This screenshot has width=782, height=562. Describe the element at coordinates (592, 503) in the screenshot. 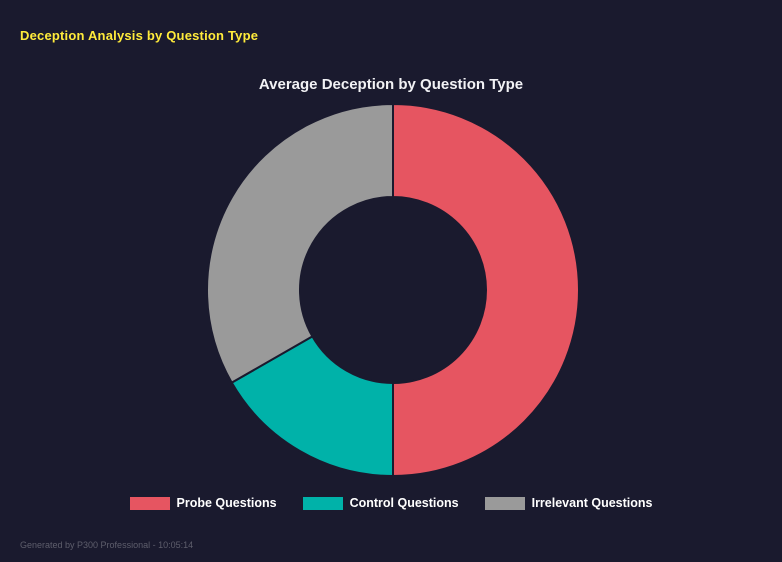

I see `legend-label-irrelevant: Irrelevant Questions` at that location.